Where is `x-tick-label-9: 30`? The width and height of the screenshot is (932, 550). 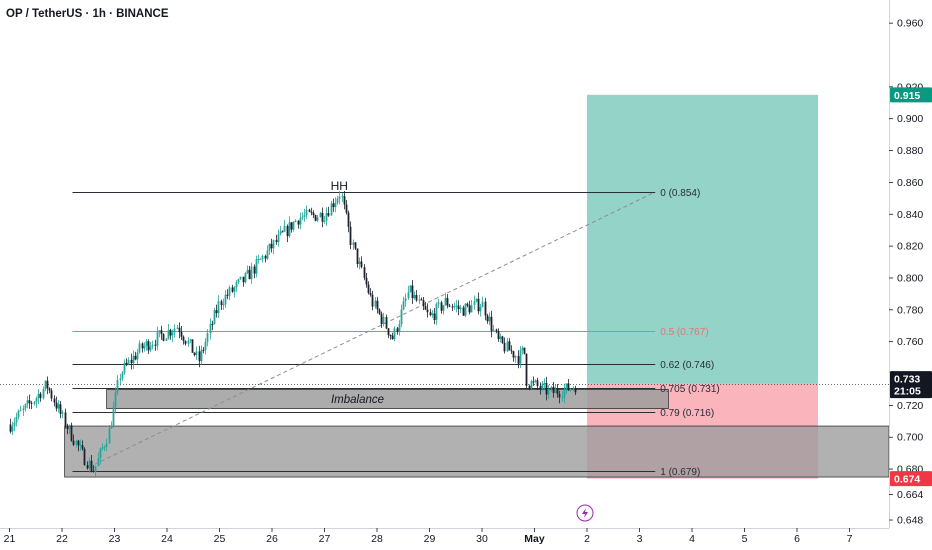 x-tick-label-9: 30 is located at coordinates (482, 539).